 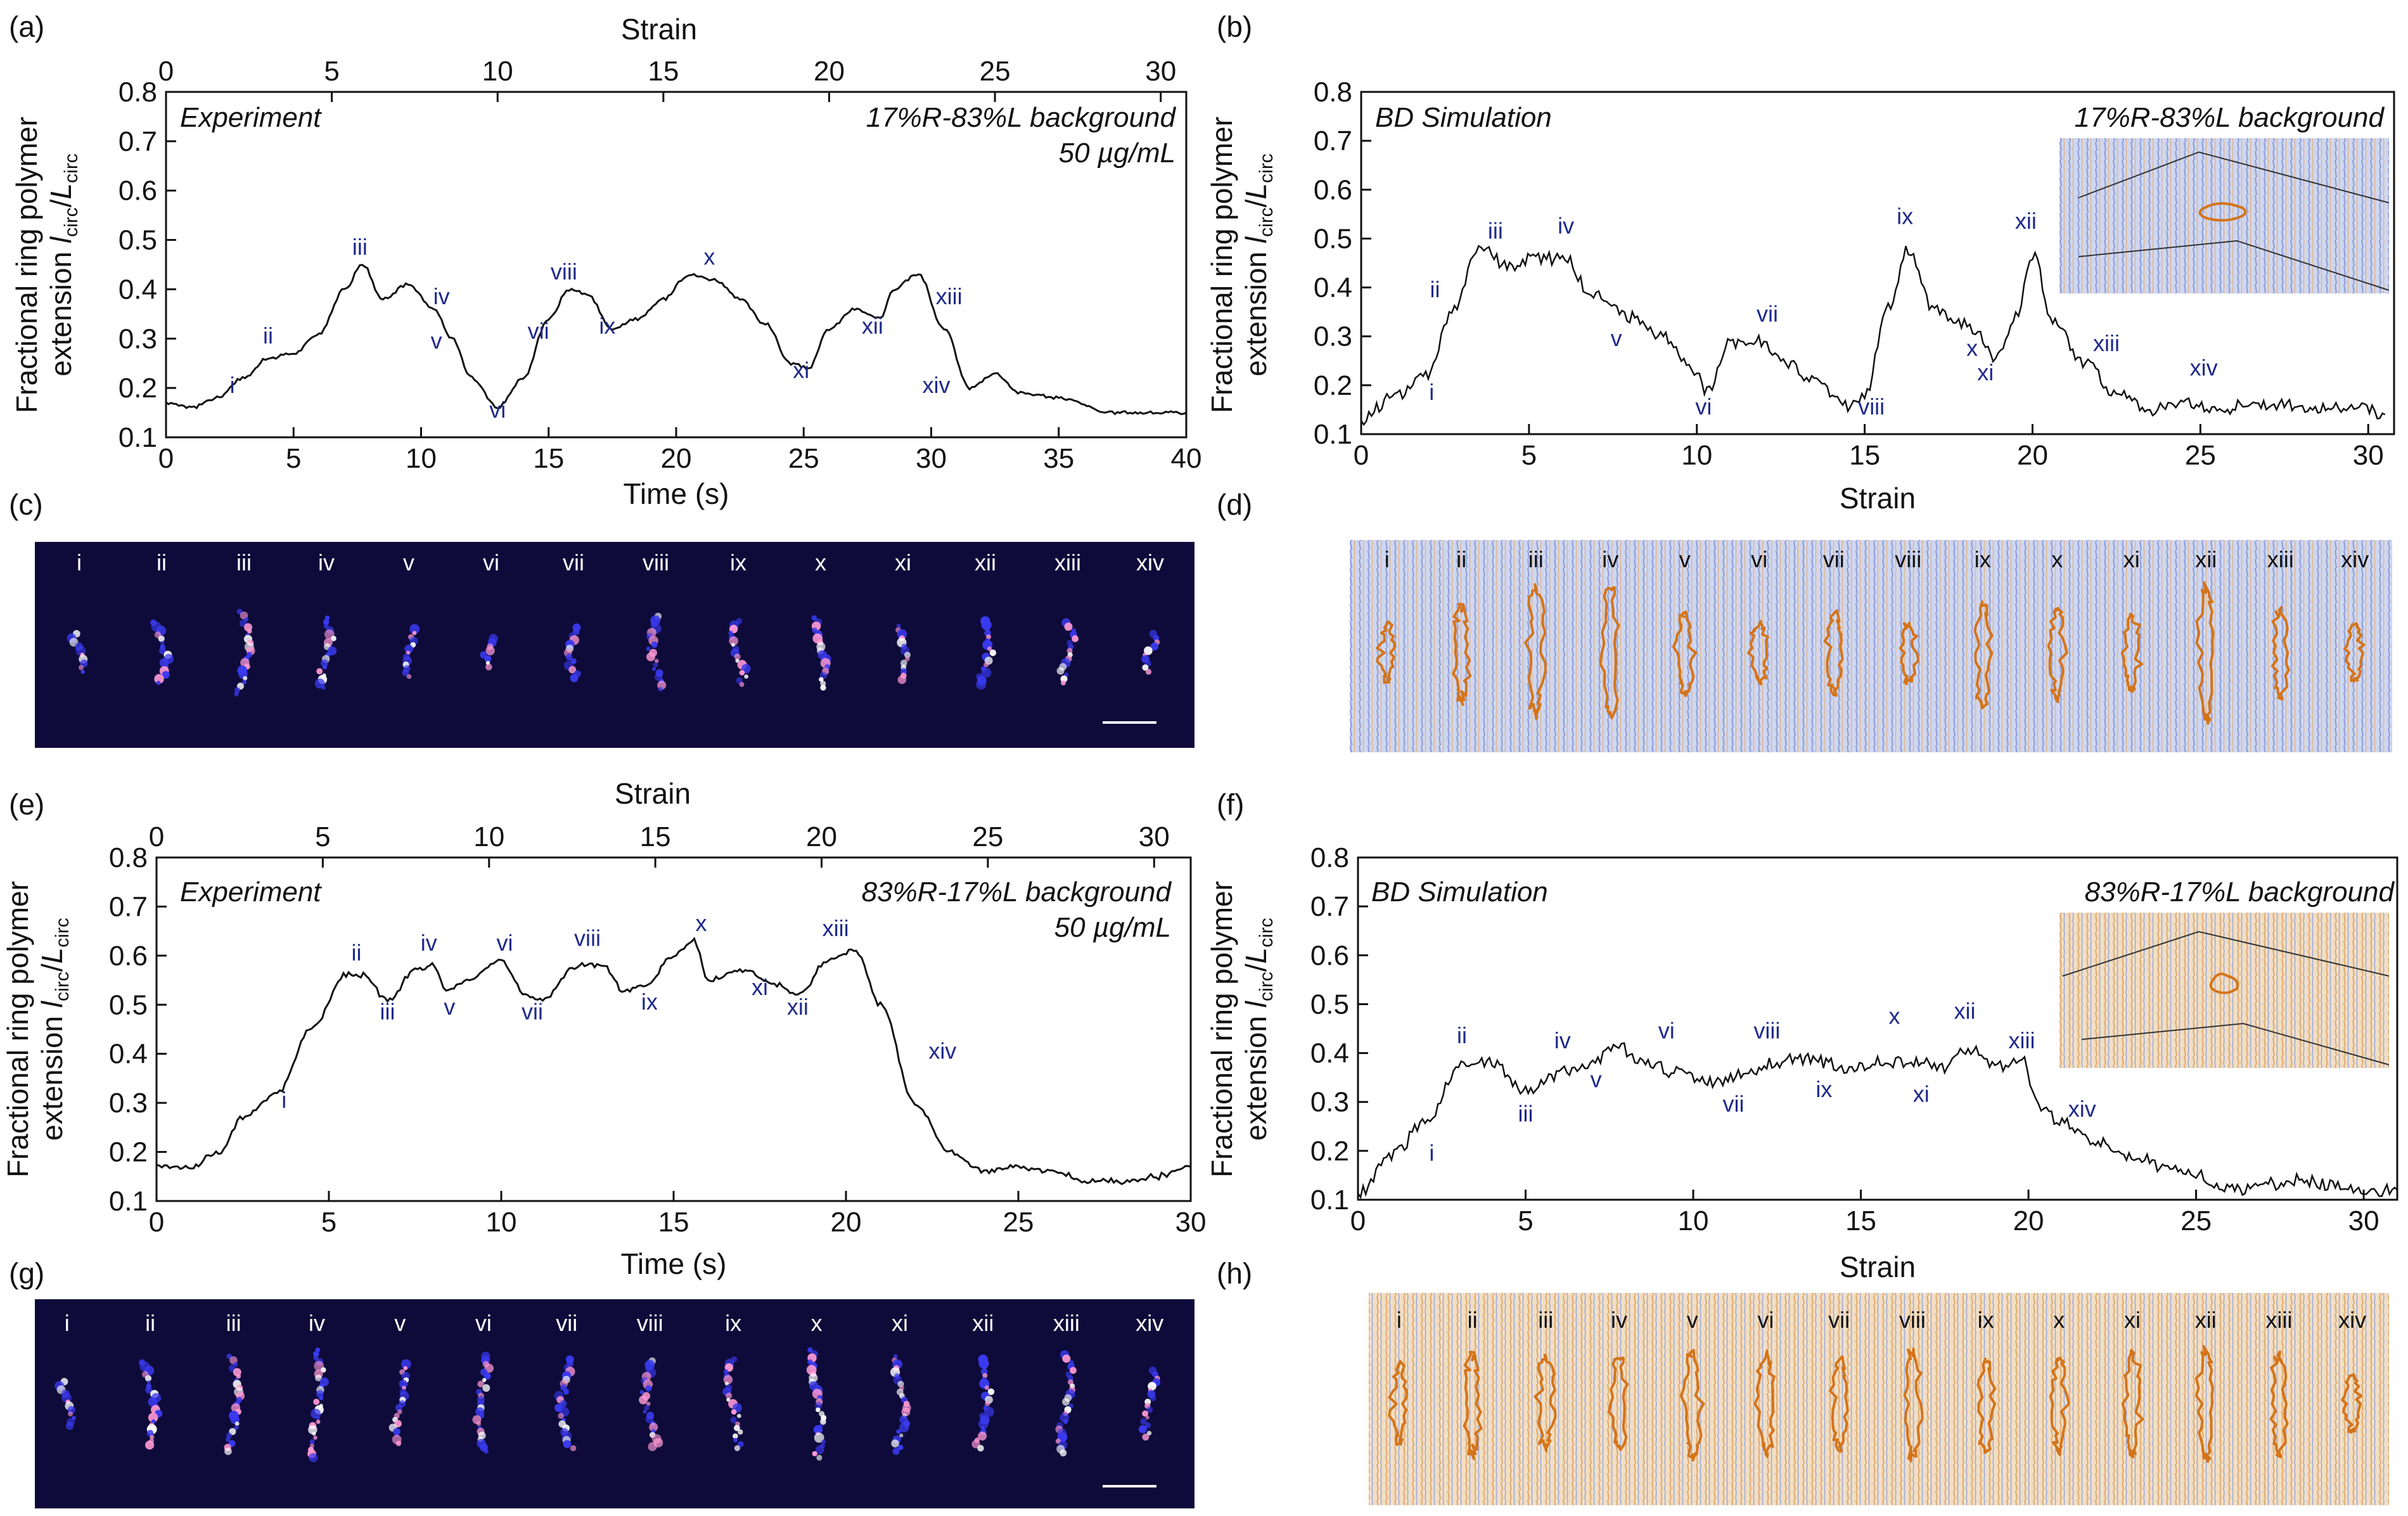 I want to click on micrograph-strip-c, so click(x=614, y=645).